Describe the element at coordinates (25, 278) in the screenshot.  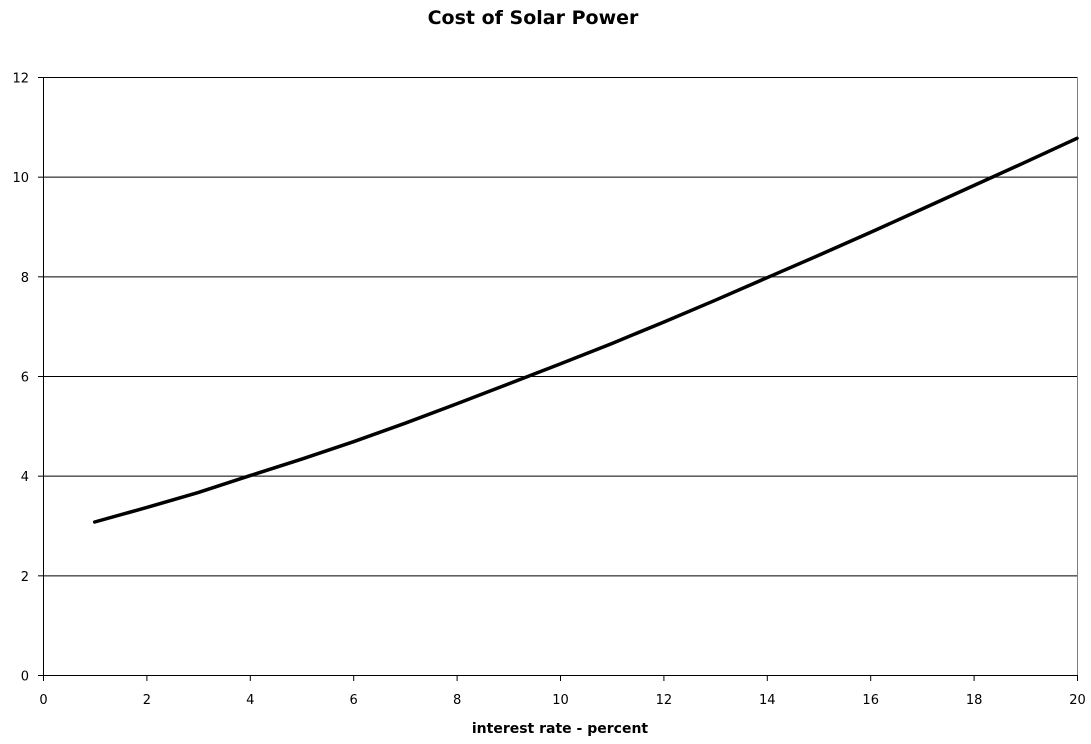
I see `y-tick-label-8: 8` at that location.